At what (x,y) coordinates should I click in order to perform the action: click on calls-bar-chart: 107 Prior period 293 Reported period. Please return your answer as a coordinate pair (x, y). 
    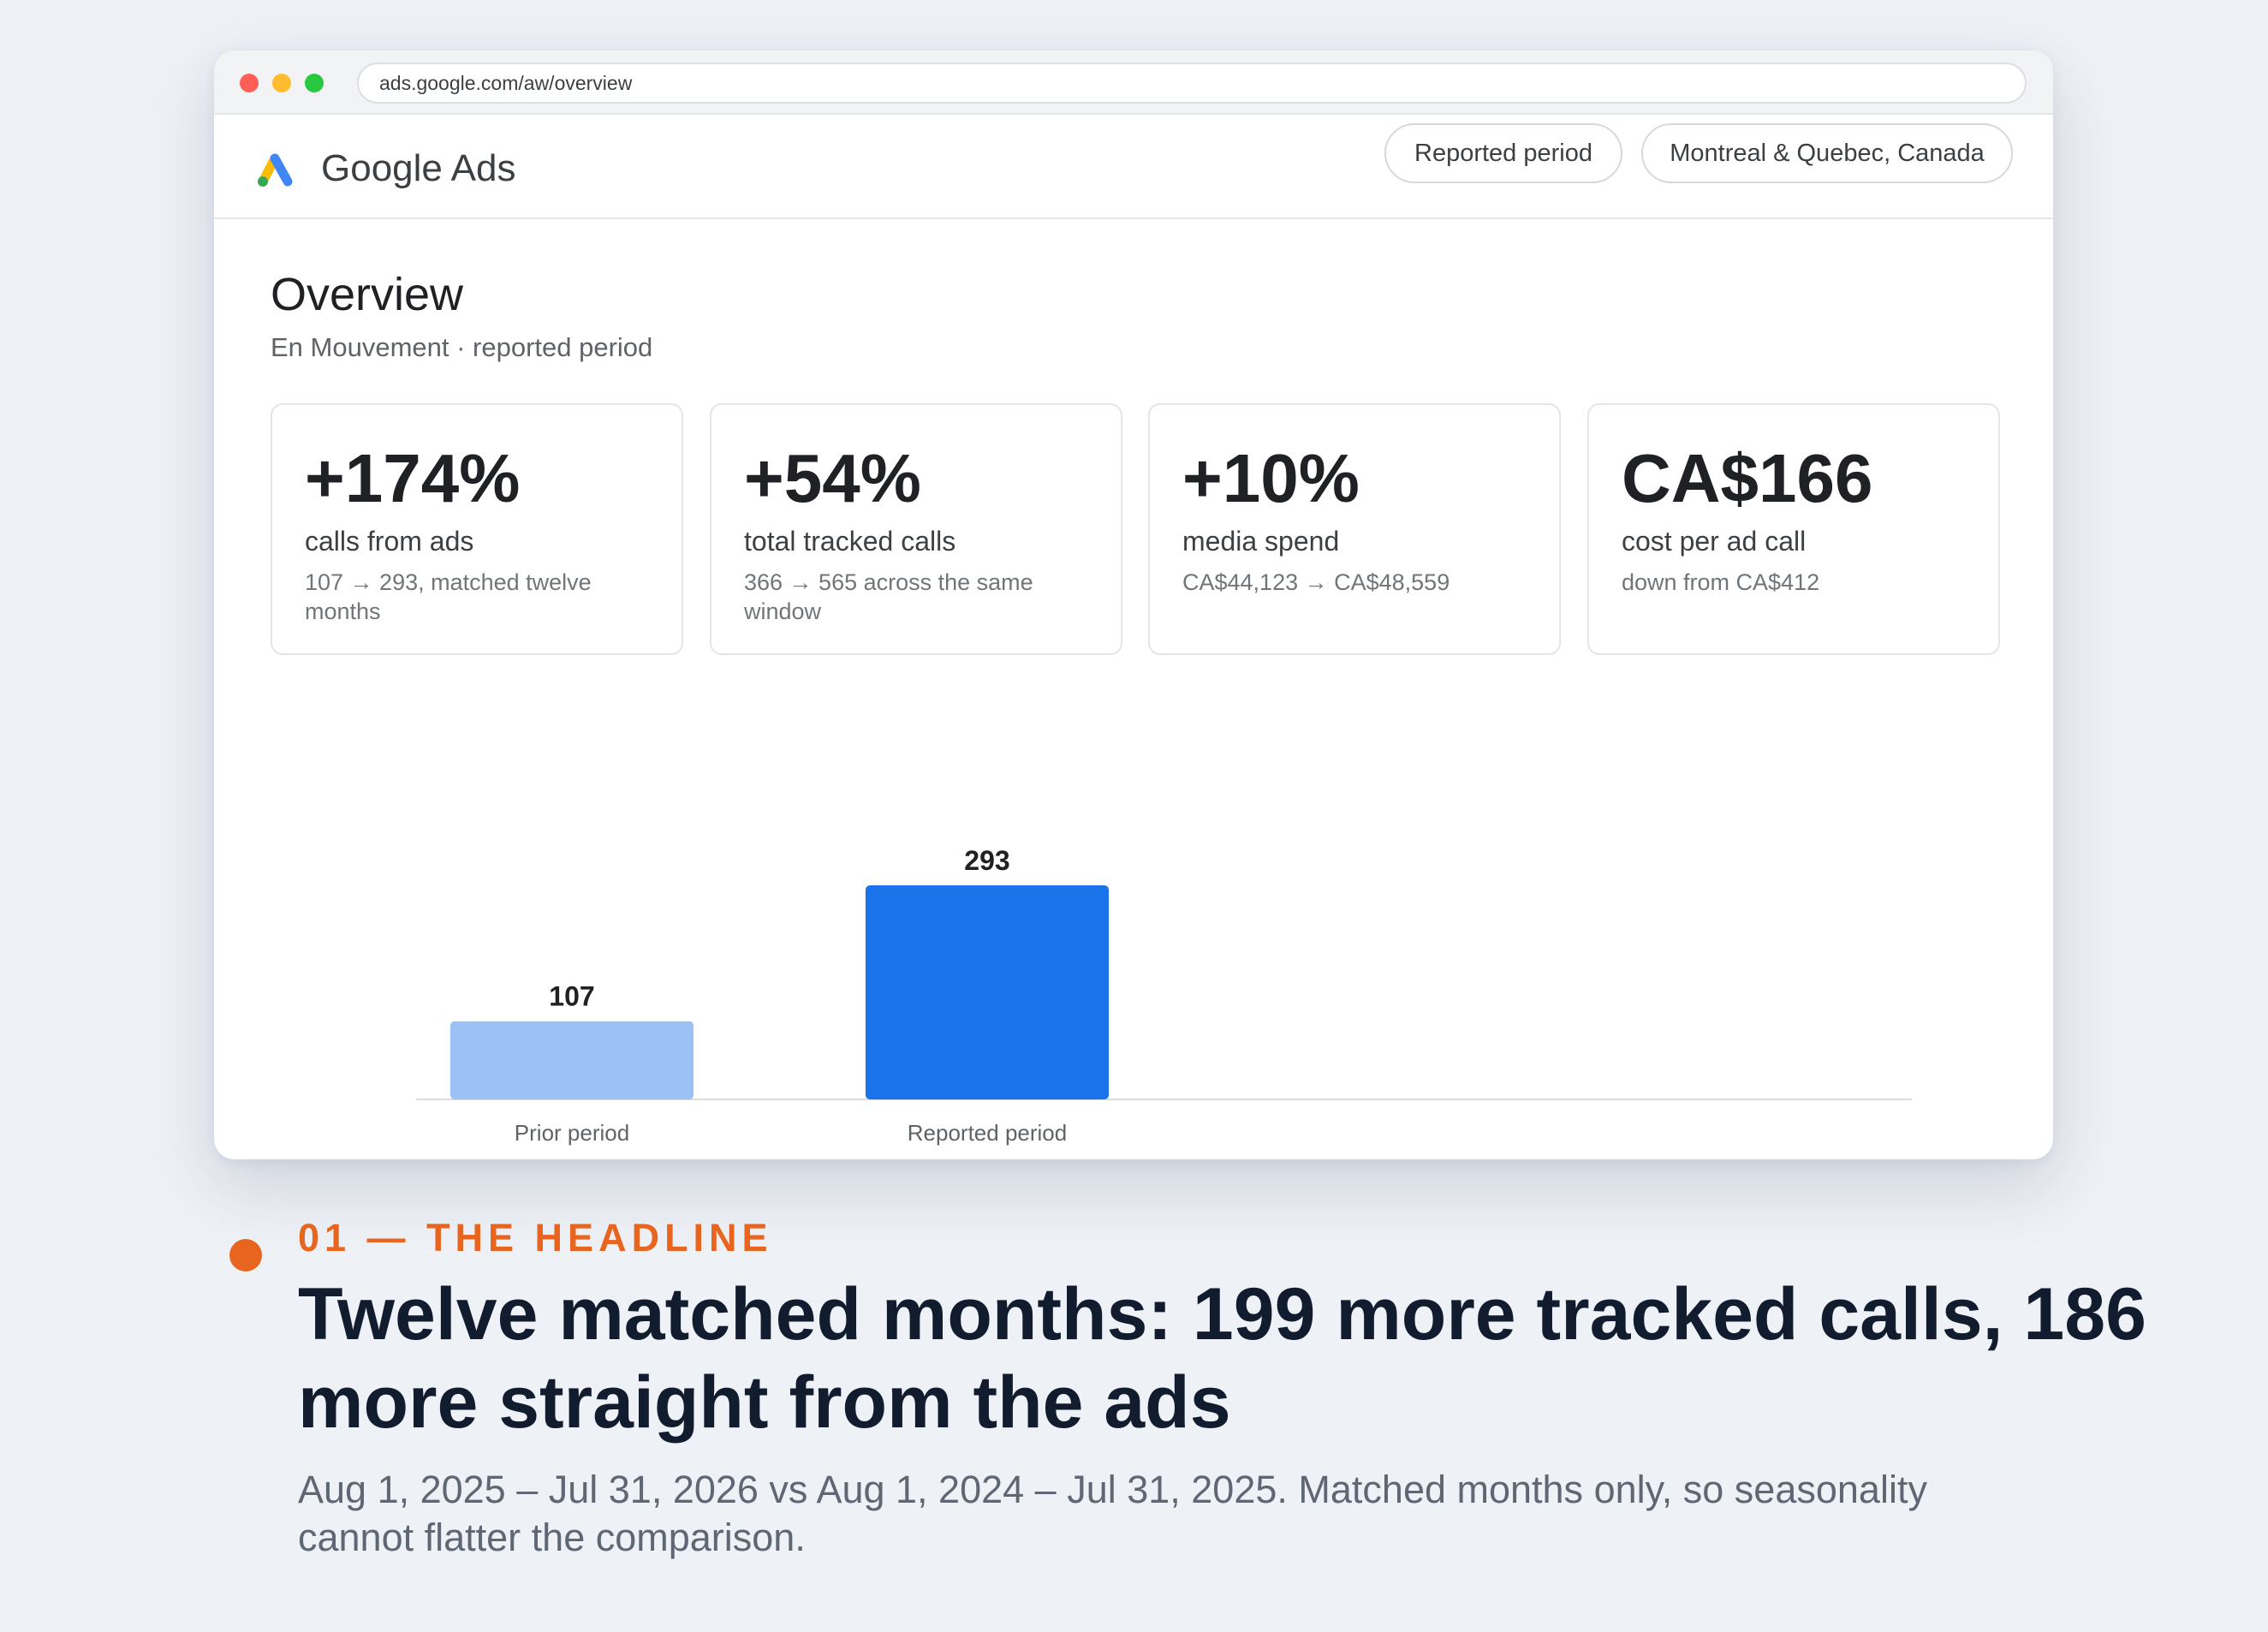
    Looking at the image, I should click on (1164, 995).